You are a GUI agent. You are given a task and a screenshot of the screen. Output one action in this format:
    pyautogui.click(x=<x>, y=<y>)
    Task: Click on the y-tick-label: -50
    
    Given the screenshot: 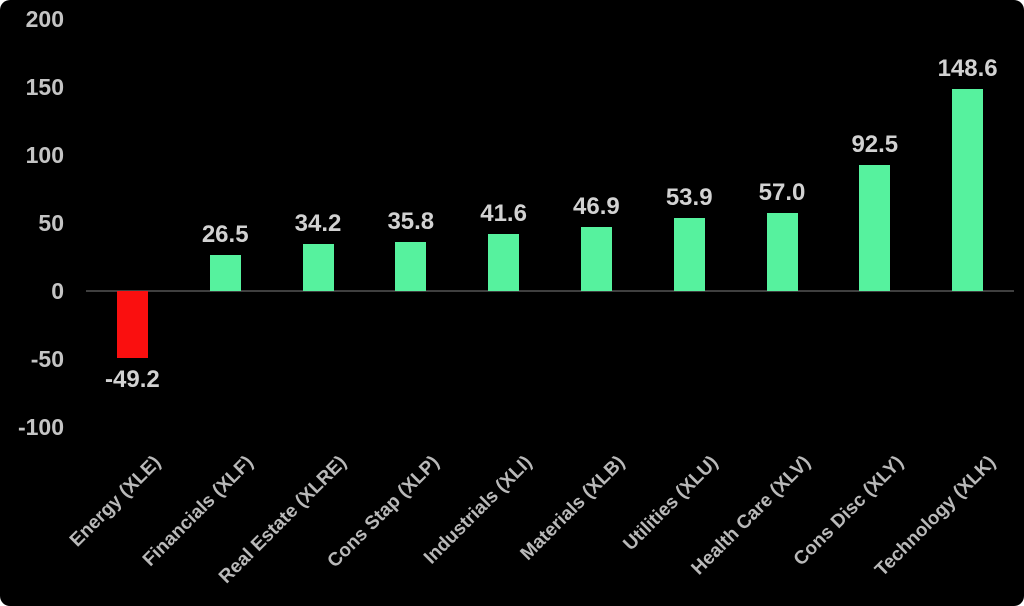 What is the action you would take?
    pyautogui.click(x=47, y=359)
    